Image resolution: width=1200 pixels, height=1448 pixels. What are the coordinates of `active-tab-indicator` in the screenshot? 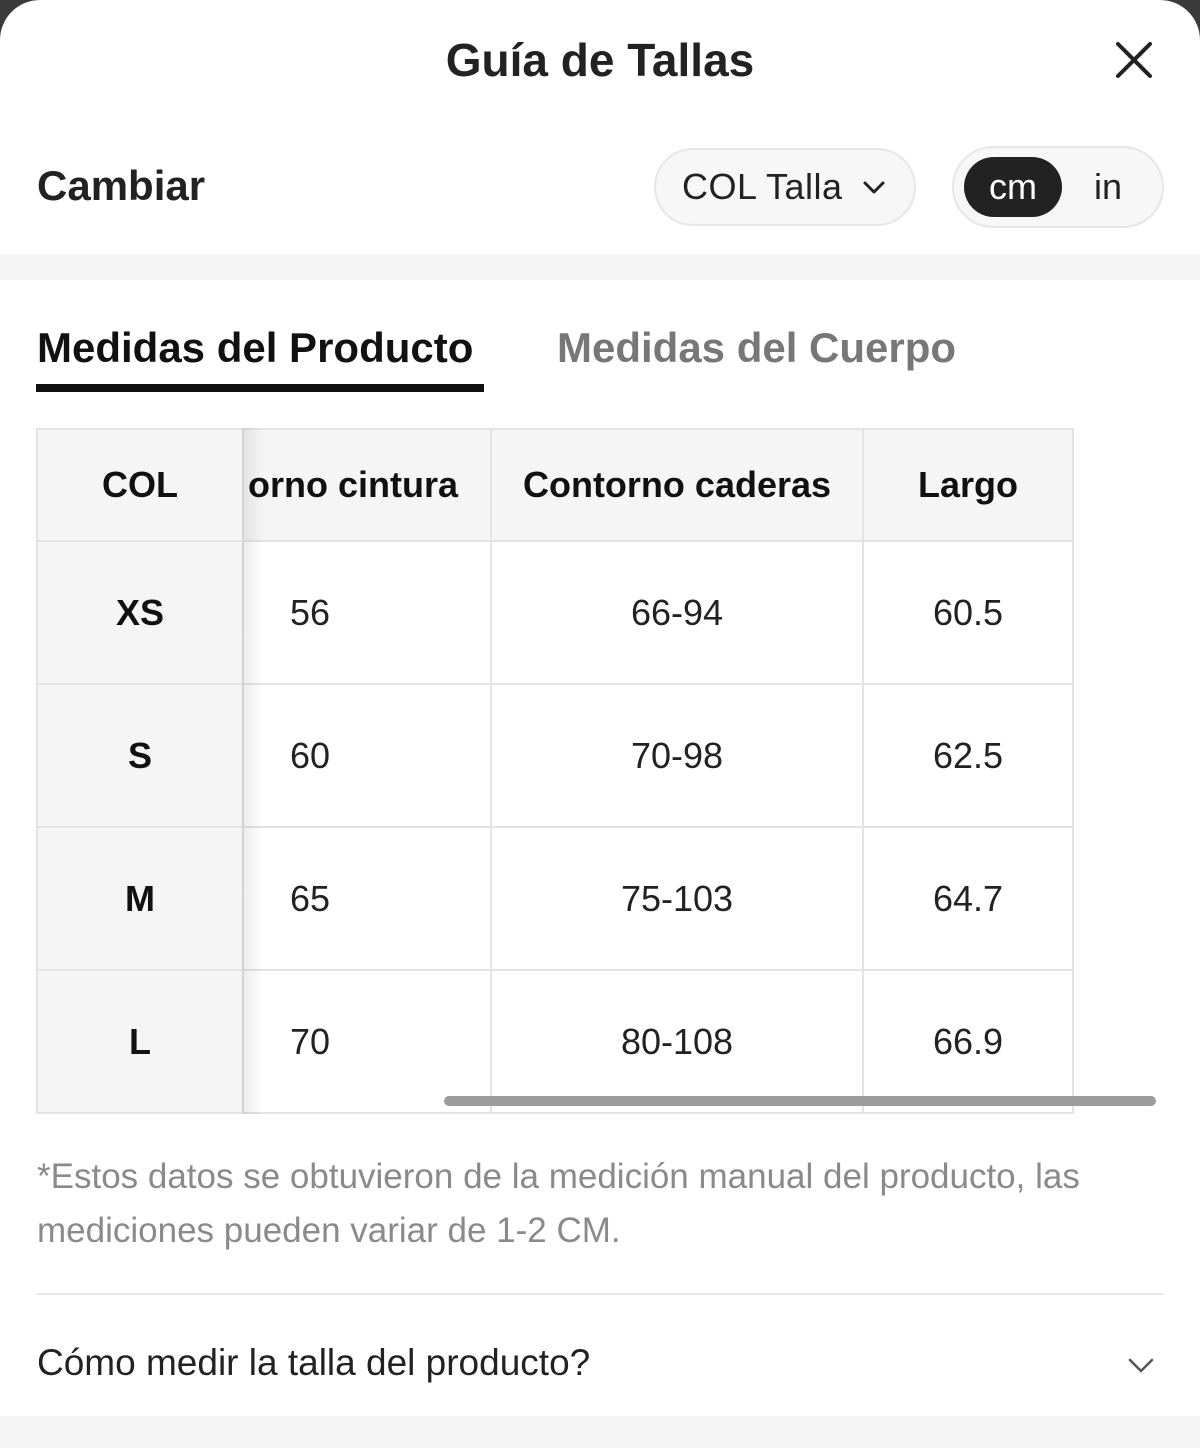 It's located at (260, 388).